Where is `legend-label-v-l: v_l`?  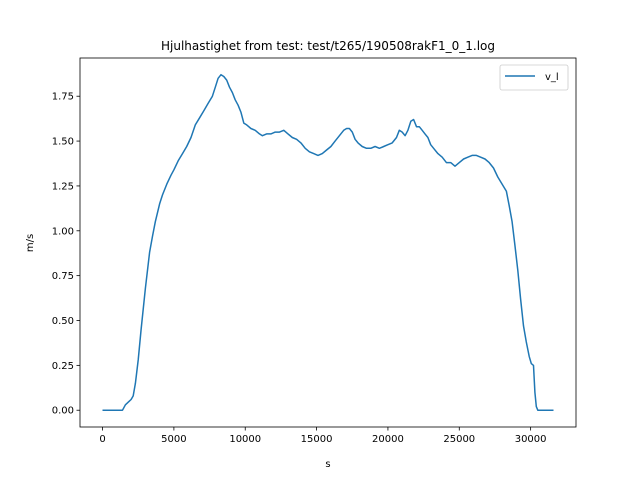 legend-label-v-l: v_l is located at coordinates (552, 77).